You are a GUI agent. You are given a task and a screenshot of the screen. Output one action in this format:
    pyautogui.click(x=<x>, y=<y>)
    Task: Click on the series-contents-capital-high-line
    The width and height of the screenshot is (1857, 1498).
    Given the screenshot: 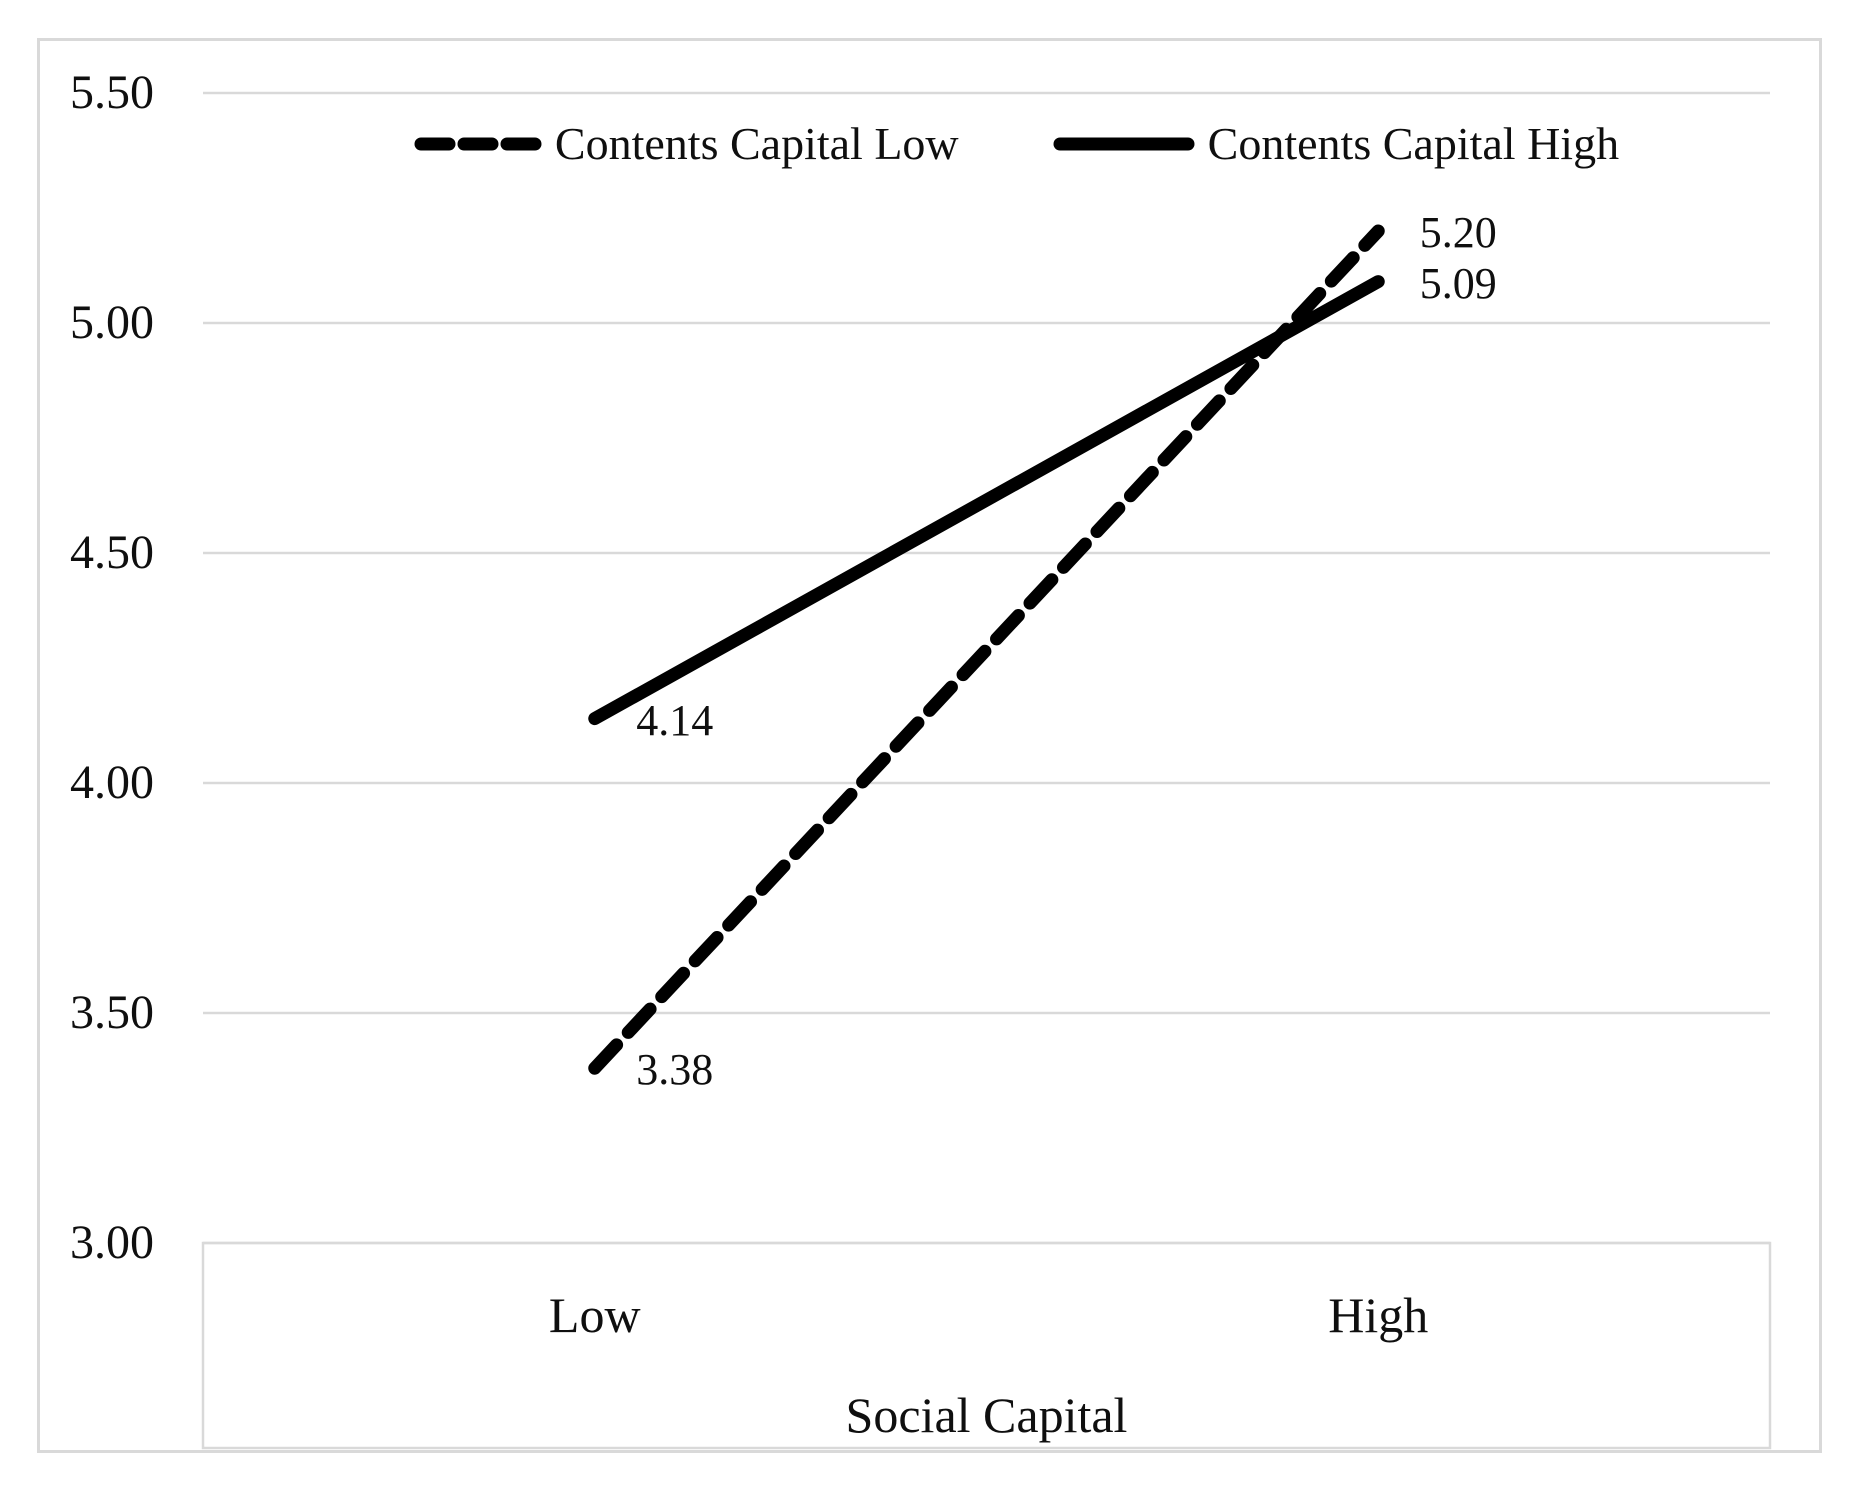 What is the action you would take?
    pyautogui.click(x=986, y=500)
    